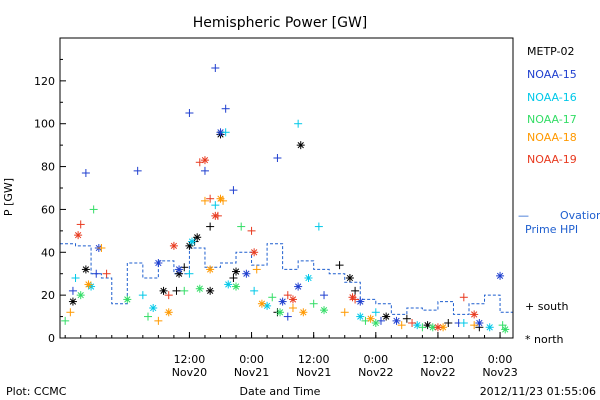 The height and width of the screenshot is (400, 600). I want to click on x-axis-label: Date and Time, so click(280, 391).